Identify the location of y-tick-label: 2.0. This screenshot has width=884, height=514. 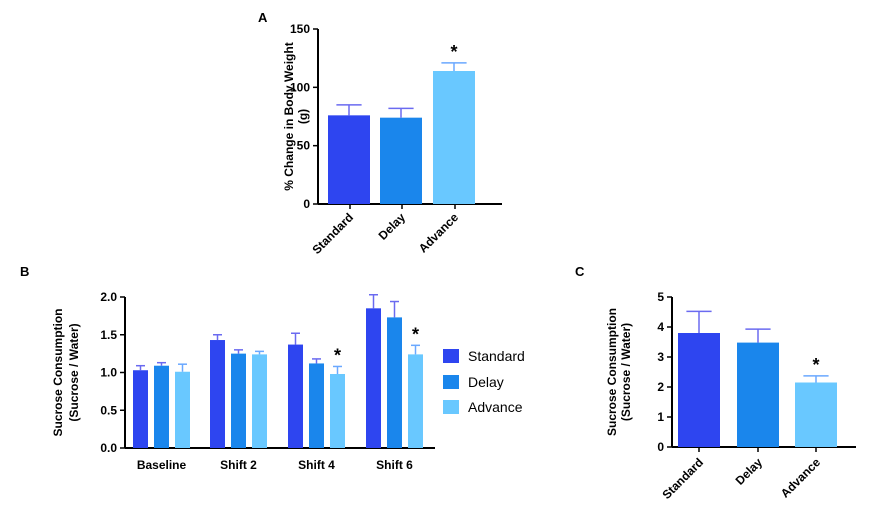
(108, 297).